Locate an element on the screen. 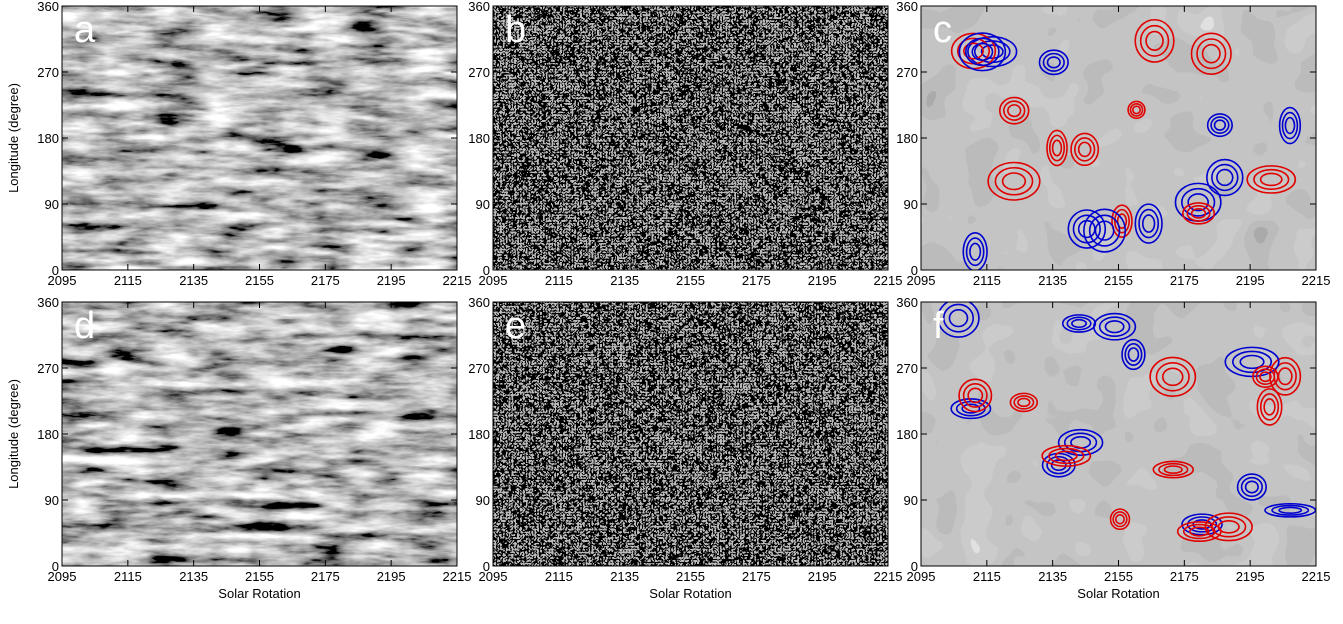 This screenshot has width=1343, height=624. x-tick-label: 2215 is located at coordinates (457, 280).